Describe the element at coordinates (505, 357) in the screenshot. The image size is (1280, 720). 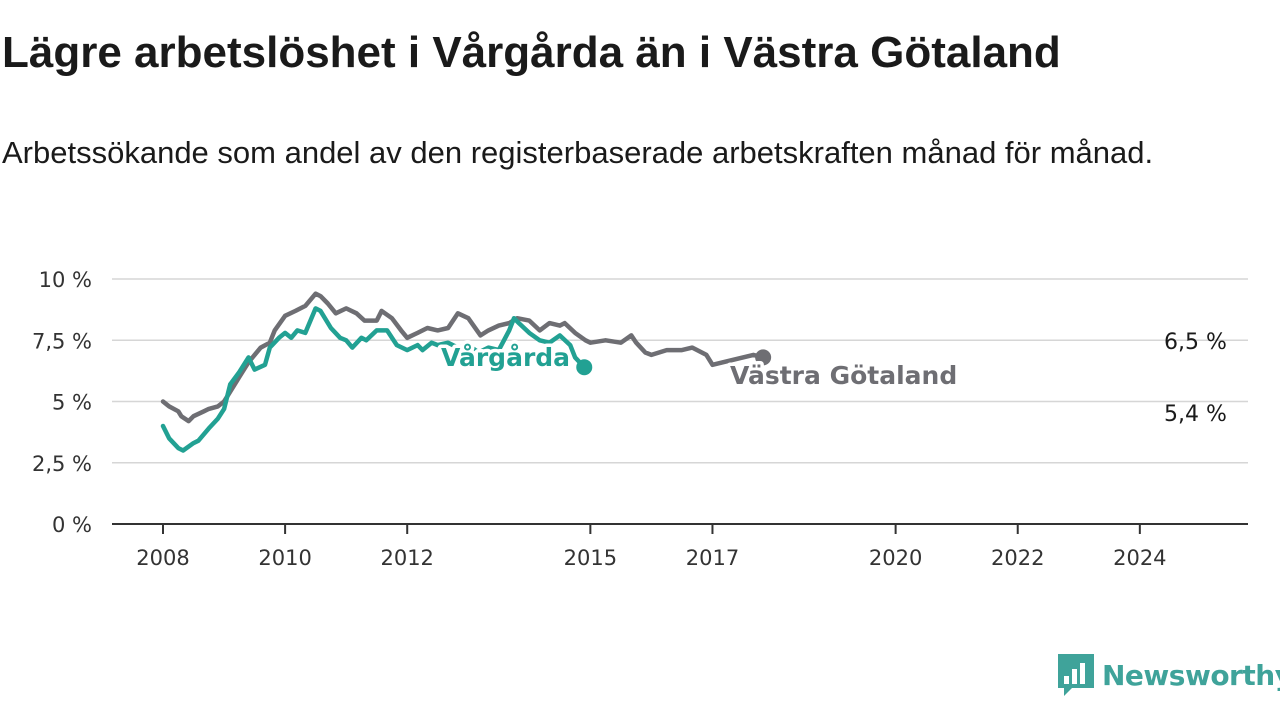
I see `series-label-vargarda: Vårgårda` at that location.